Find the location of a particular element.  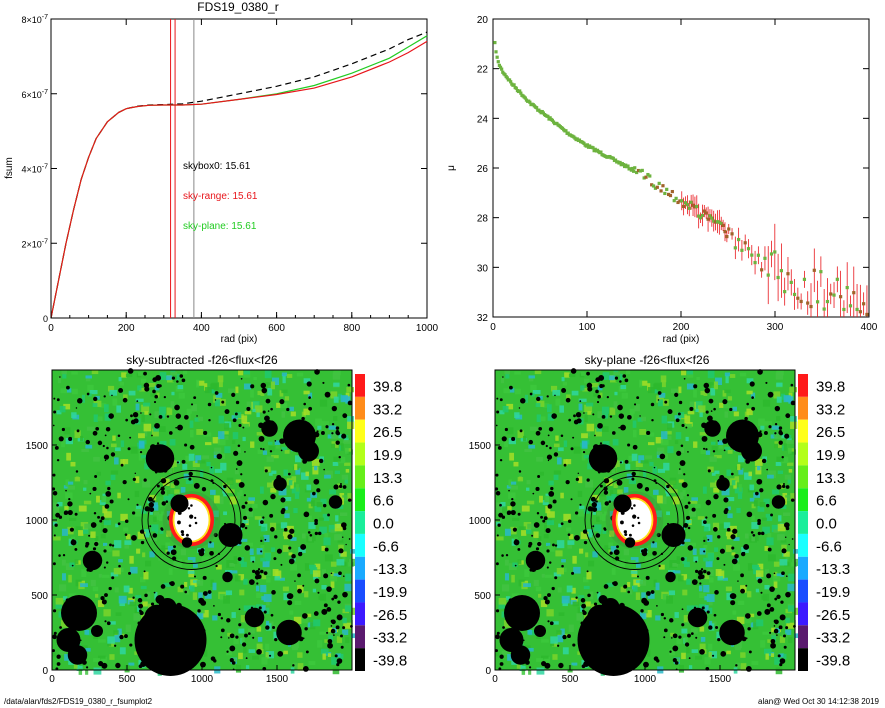

colorbar-label: -39.8 is located at coordinates (390, 661).